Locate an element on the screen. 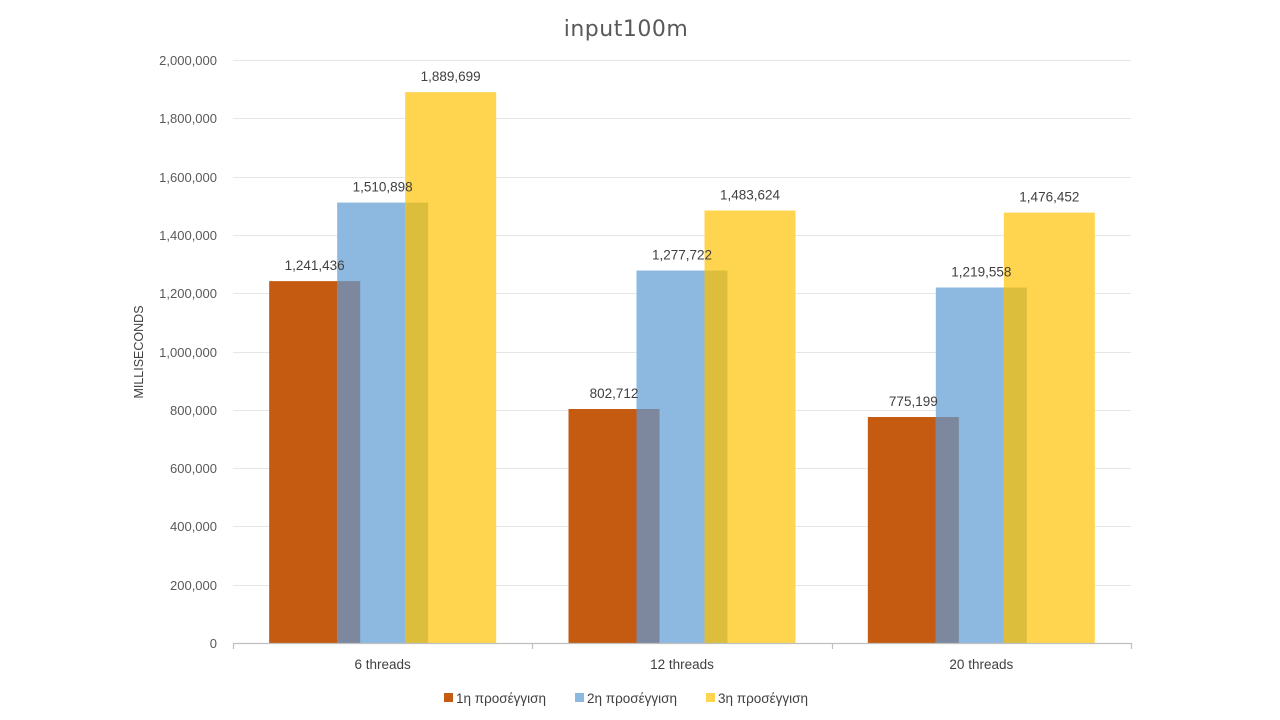 The height and width of the screenshot is (720, 1280). y-tick-label: 400,000 is located at coordinates (193, 526).